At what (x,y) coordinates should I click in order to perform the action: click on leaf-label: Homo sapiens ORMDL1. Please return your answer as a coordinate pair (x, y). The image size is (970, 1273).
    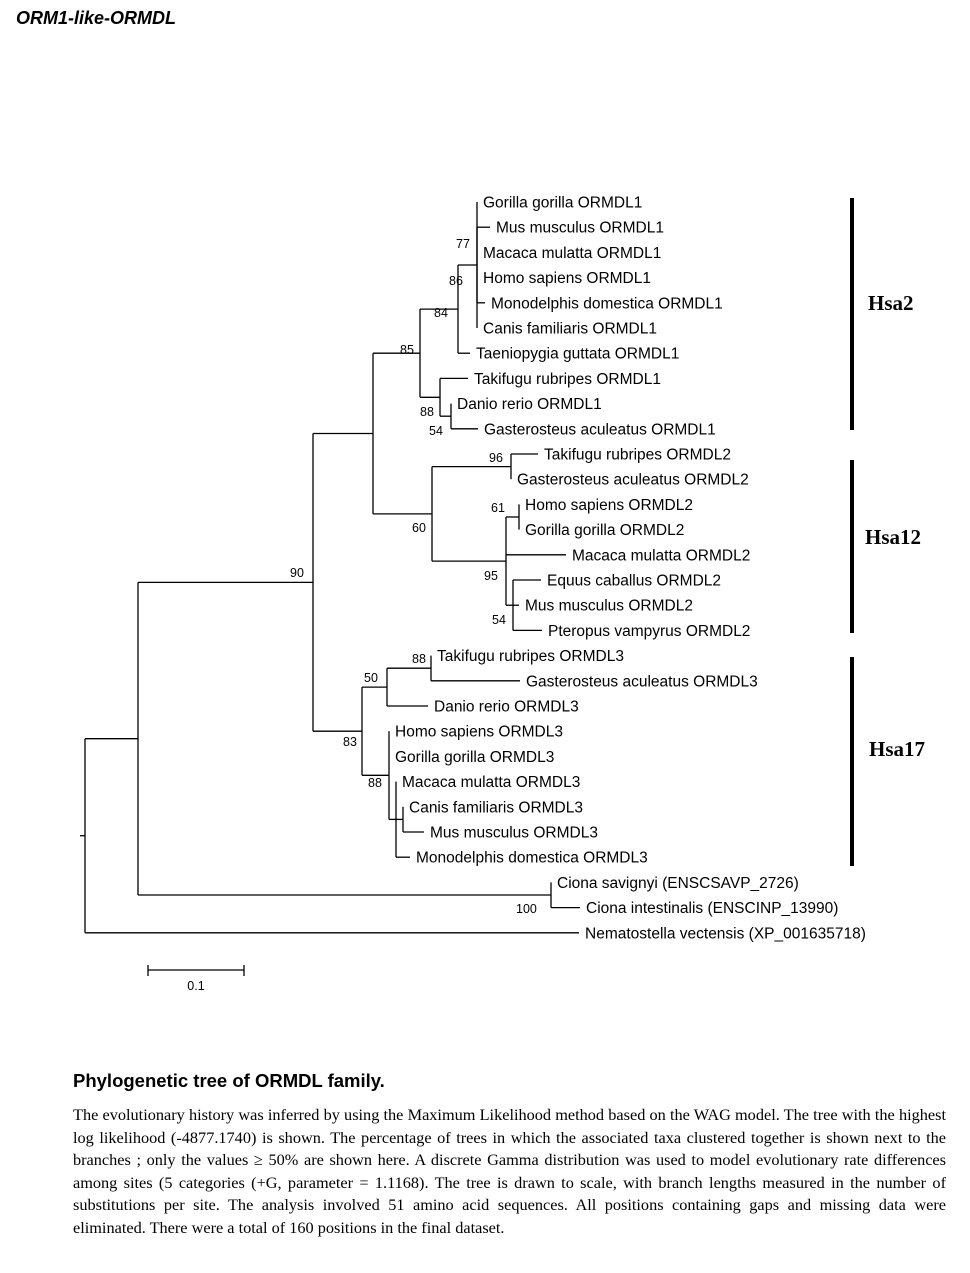
    Looking at the image, I should click on (567, 278).